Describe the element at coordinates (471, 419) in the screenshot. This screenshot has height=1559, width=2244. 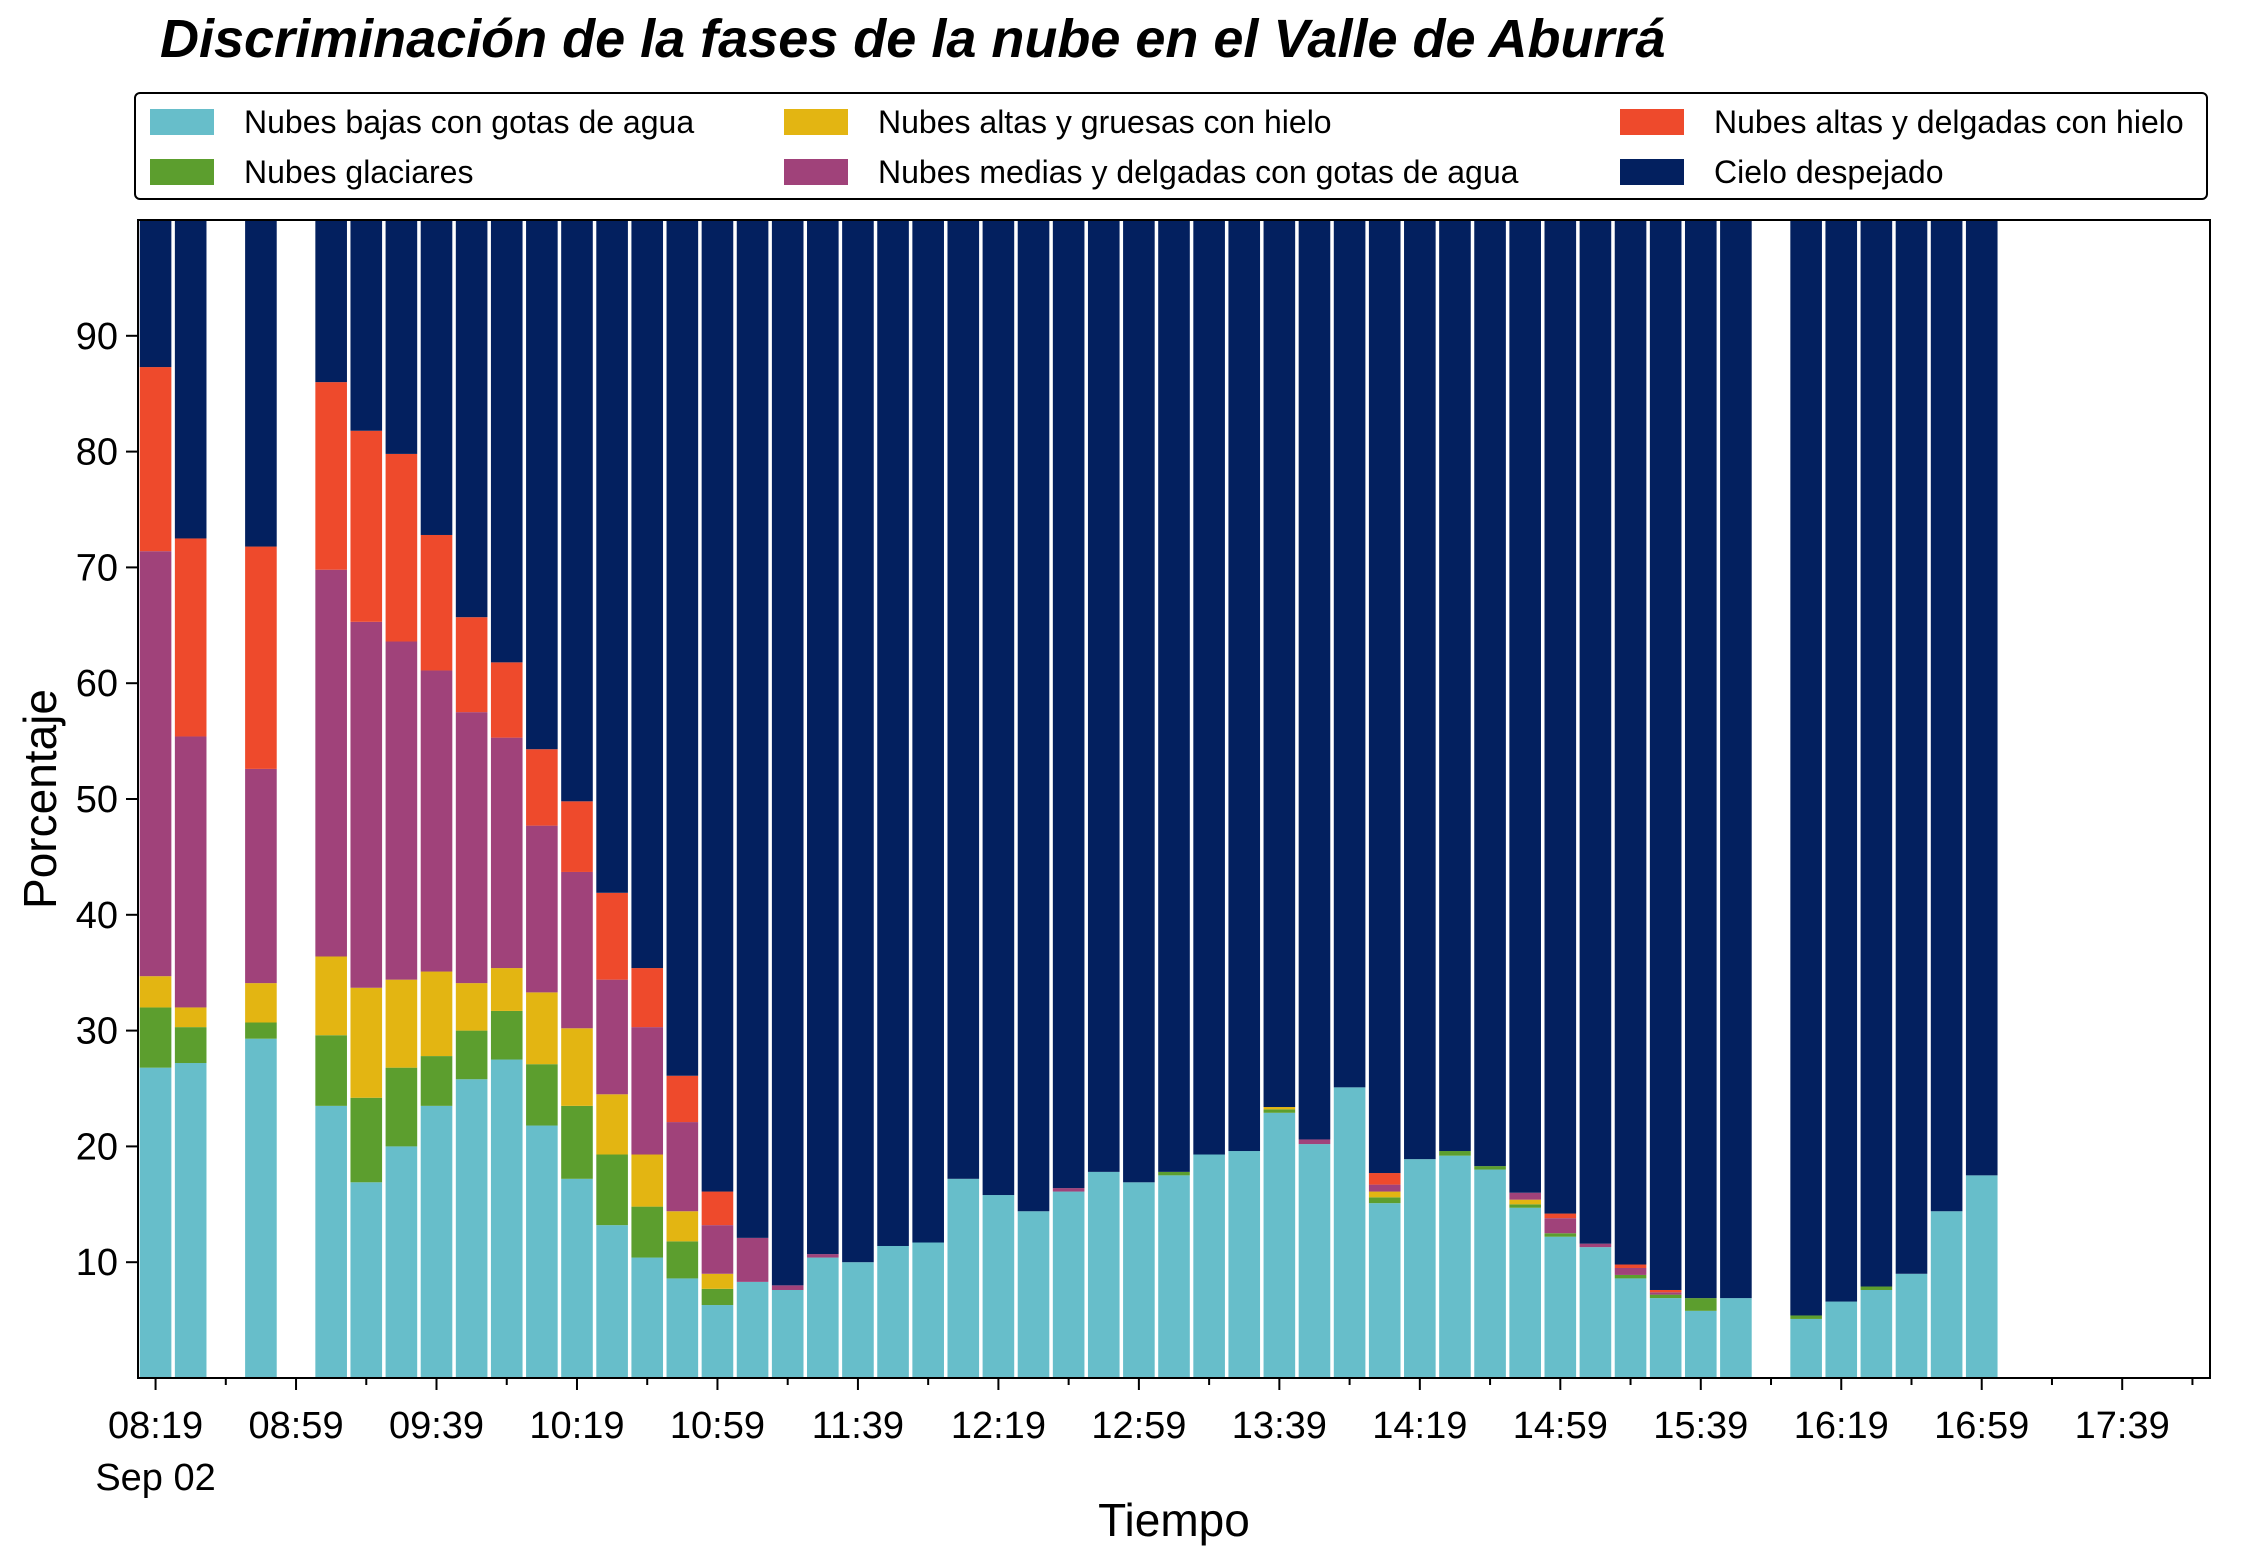
I see `bar-0949-s5` at that location.